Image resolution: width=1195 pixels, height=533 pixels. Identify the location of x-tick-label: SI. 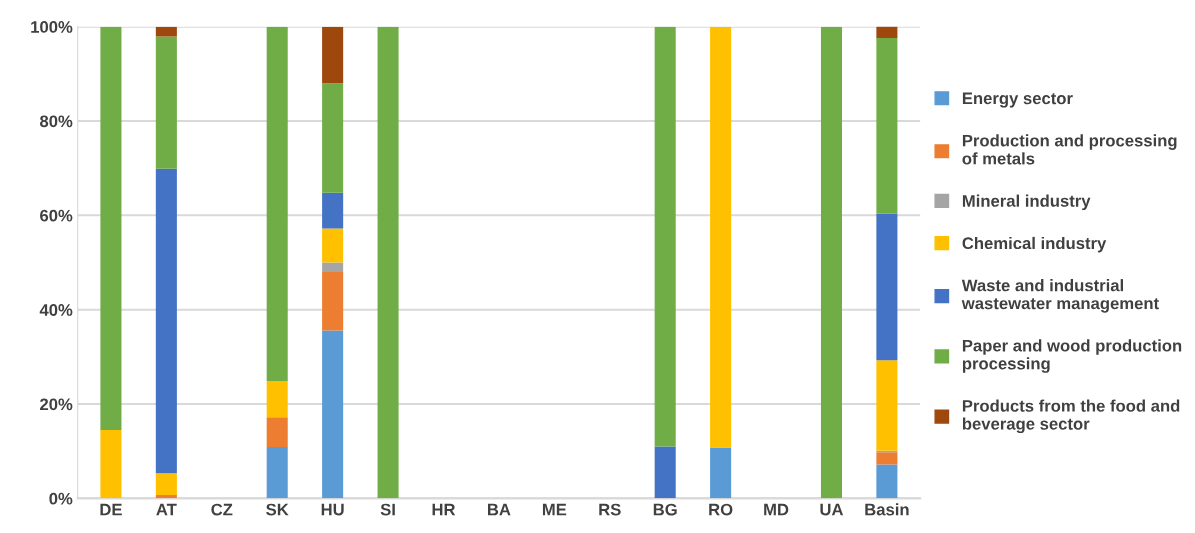
(387, 509).